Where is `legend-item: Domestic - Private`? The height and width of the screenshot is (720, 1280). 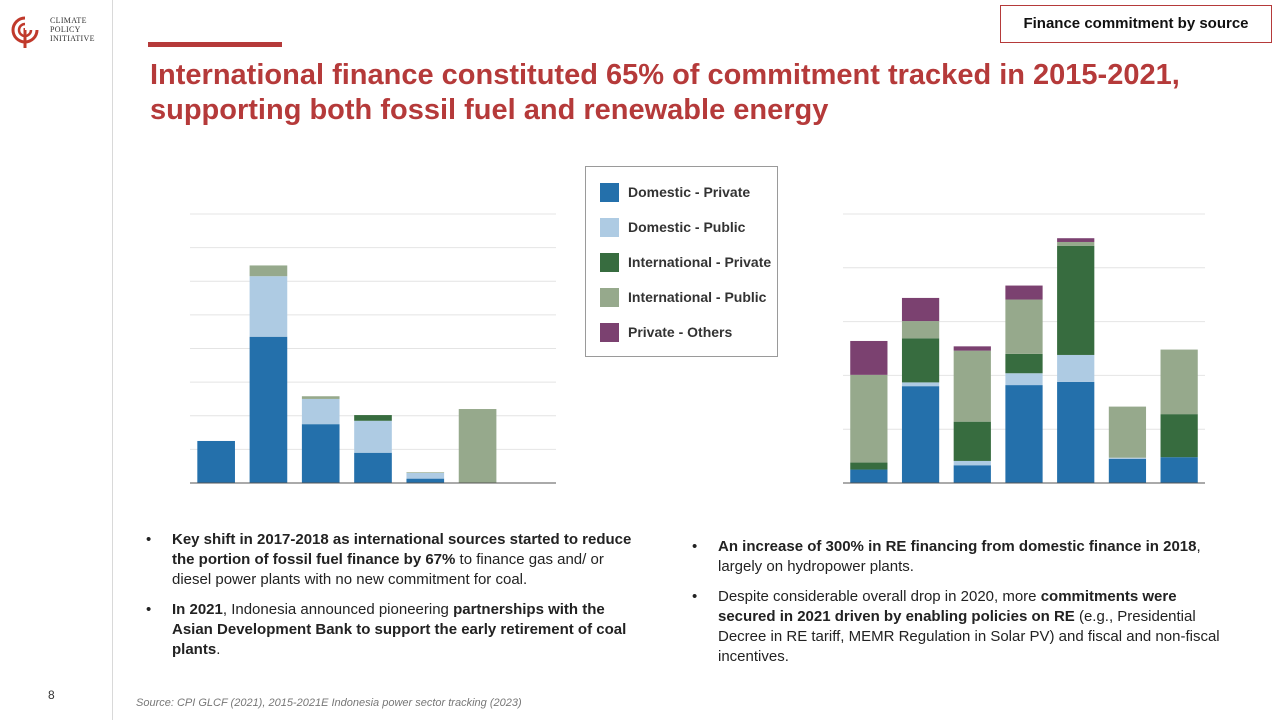 legend-item: Domestic - Private is located at coordinates (675, 192).